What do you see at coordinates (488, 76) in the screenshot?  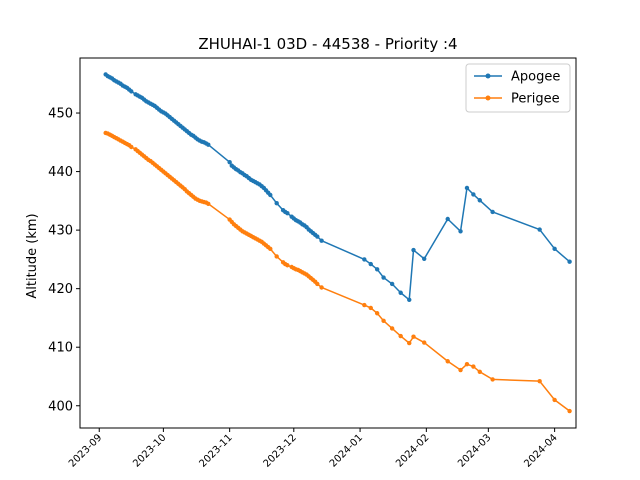 I see `legend-apogee-marker` at bounding box center [488, 76].